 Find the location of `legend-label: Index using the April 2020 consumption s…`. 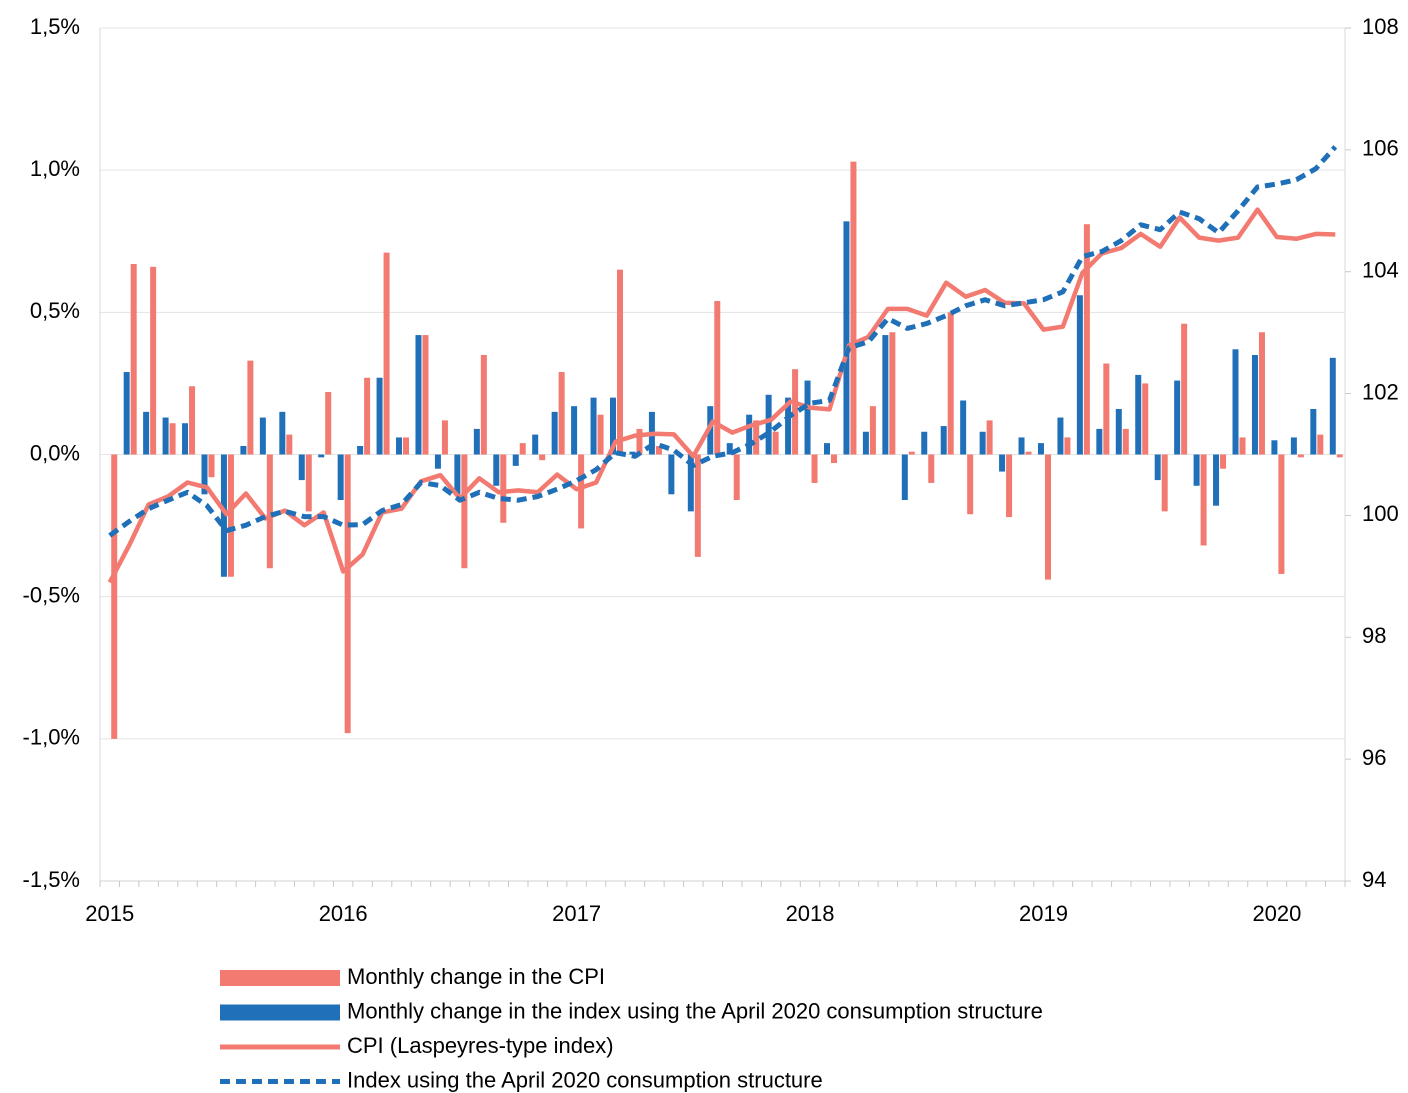

legend-label: Index using the April 2020 consumption s… is located at coordinates (585, 1079).